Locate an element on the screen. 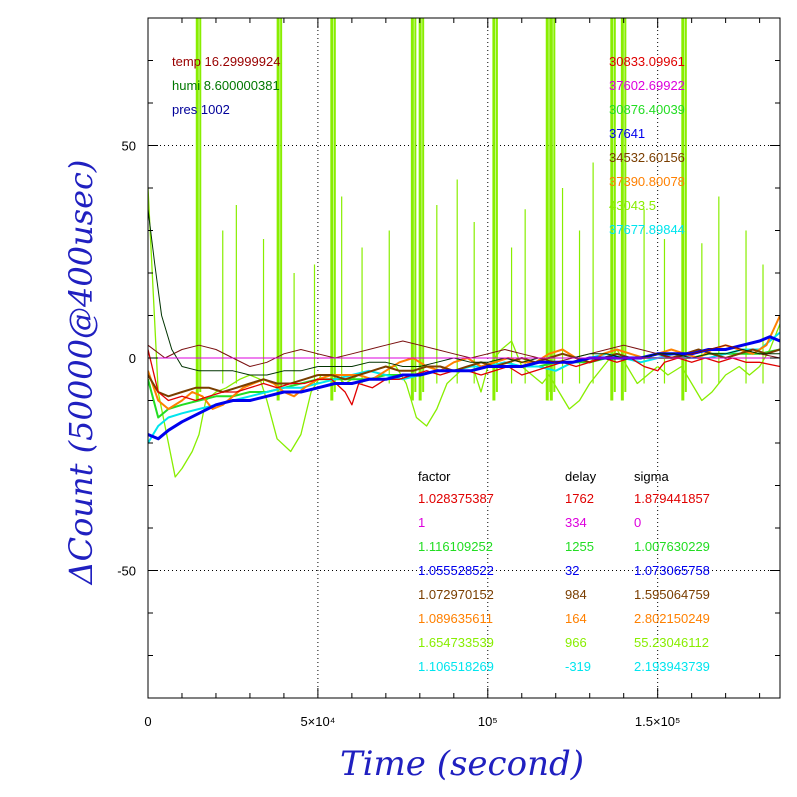 This screenshot has height=797, width=797. x-tick-label: 5×10⁴ is located at coordinates (317, 721).